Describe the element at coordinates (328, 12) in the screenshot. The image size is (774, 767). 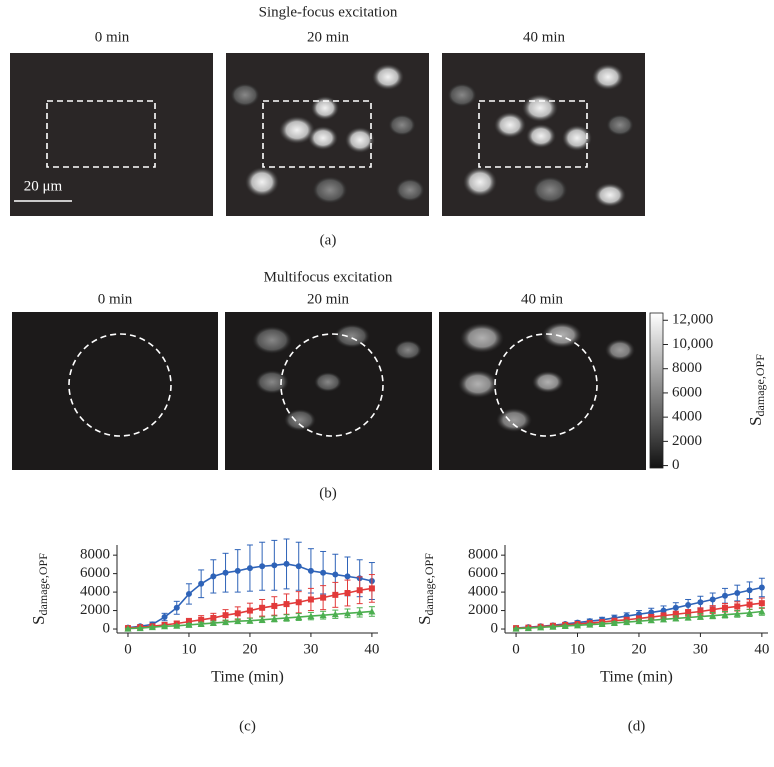
I see `panel-title: Single-focus excitation` at that location.